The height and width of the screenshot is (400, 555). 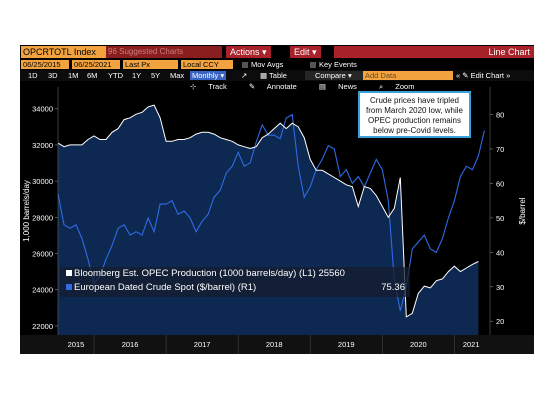 What do you see at coordinates (150, 64) in the screenshot?
I see `price-field-select: Last Px` at bounding box center [150, 64].